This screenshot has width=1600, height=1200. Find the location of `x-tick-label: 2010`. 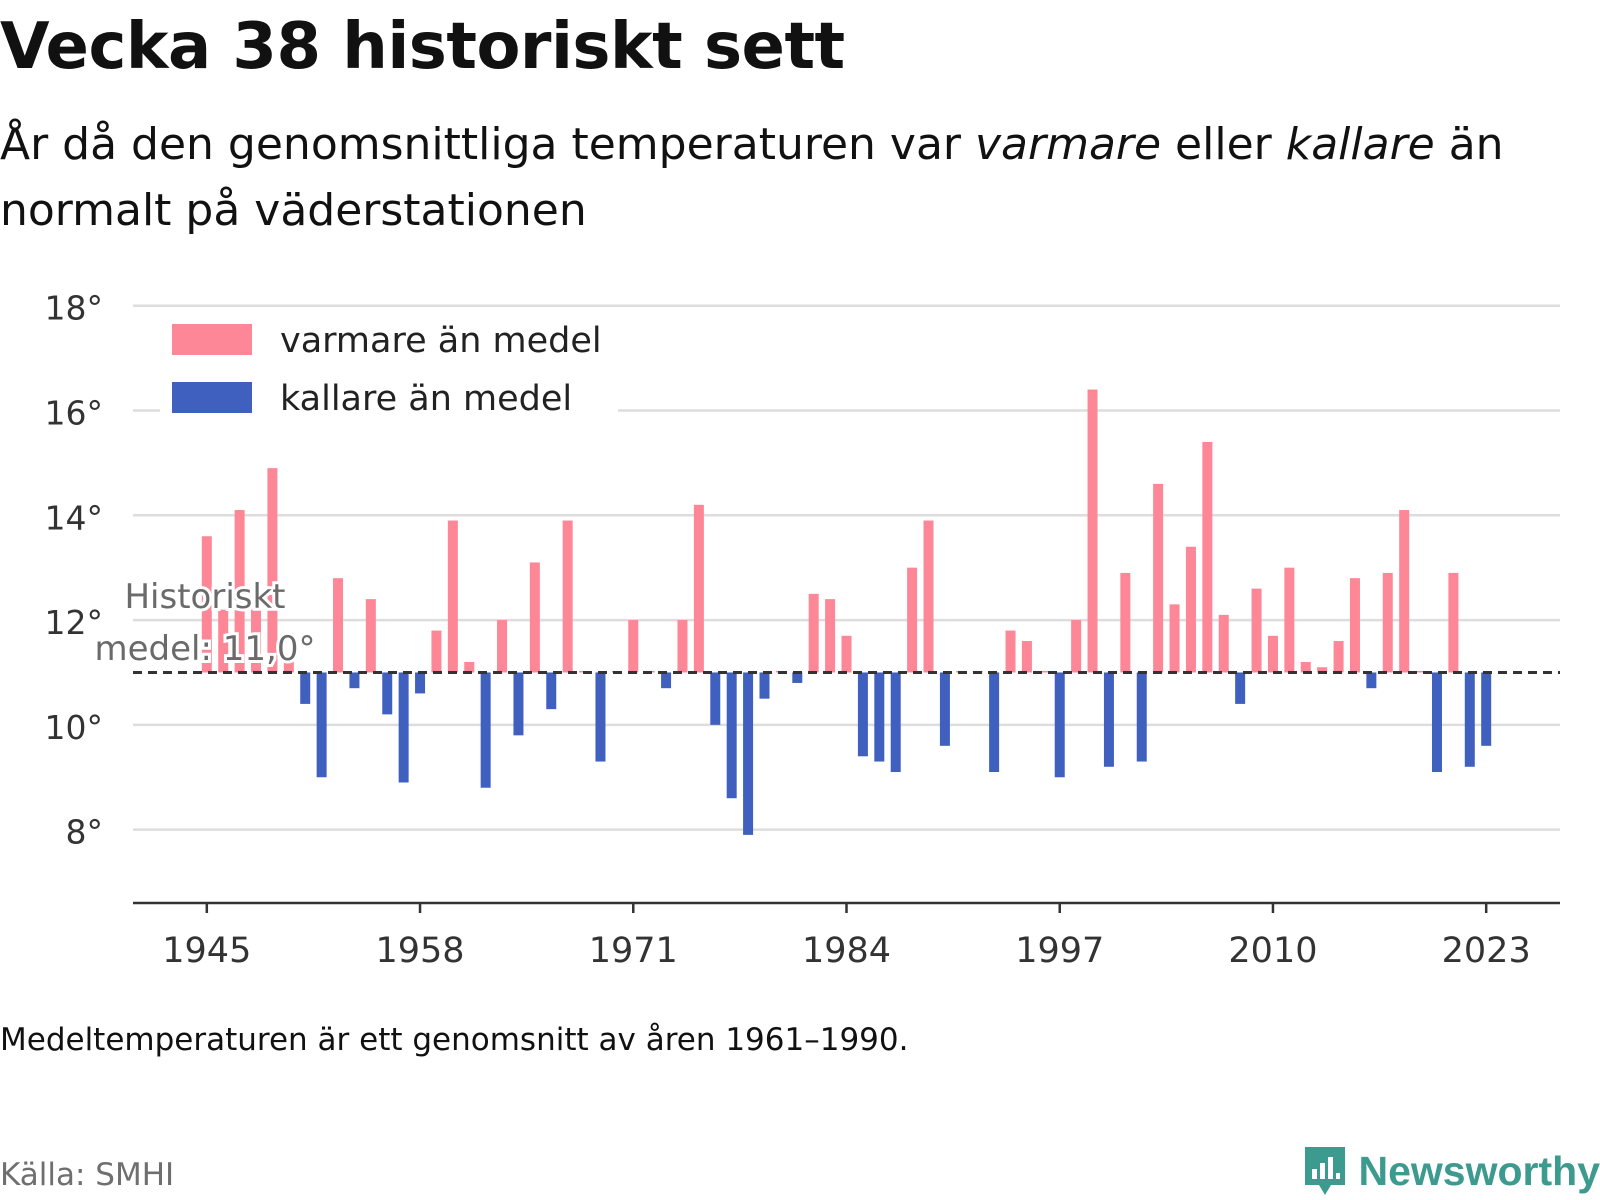

x-tick-label: 2010 is located at coordinates (1272, 951).